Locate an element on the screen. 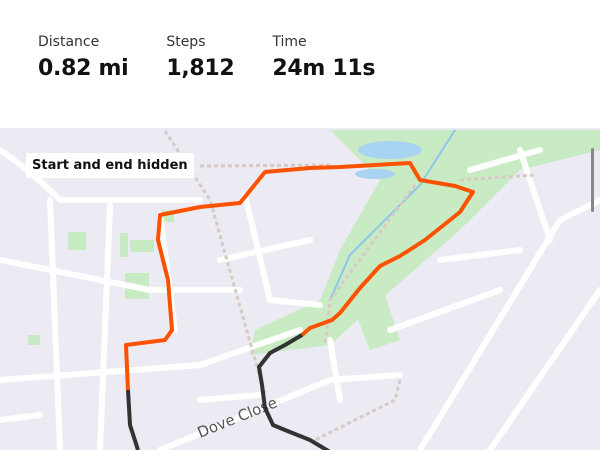  stat-steps: Steps 1,812 is located at coordinates (200, 57).